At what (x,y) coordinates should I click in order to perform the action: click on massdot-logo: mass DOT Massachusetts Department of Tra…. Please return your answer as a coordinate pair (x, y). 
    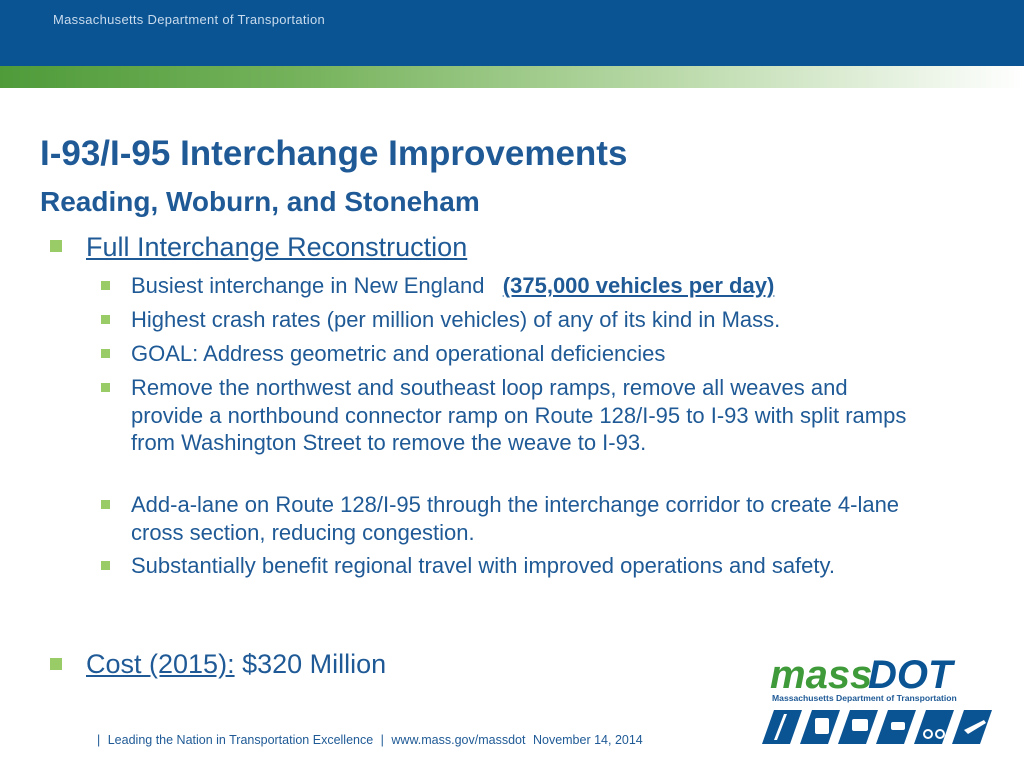
    Looking at the image, I should click on (877, 698).